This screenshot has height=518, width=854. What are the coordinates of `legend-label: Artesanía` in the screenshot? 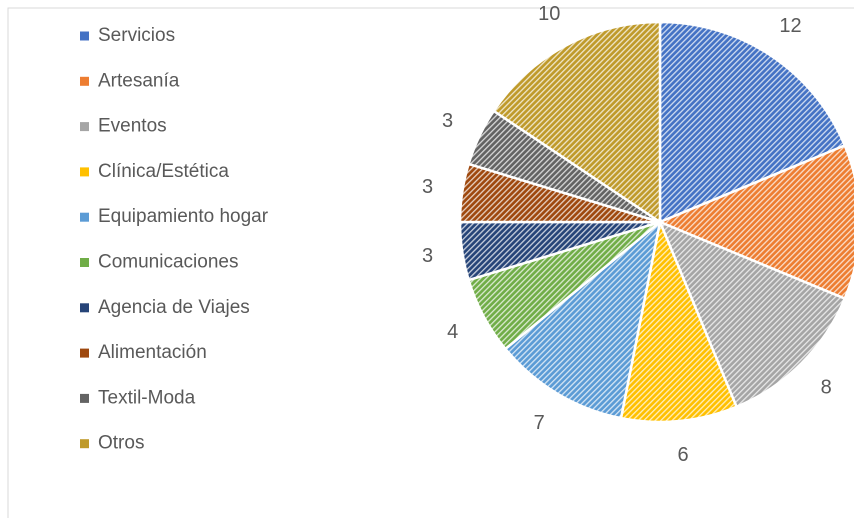 It's located at (139, 80).